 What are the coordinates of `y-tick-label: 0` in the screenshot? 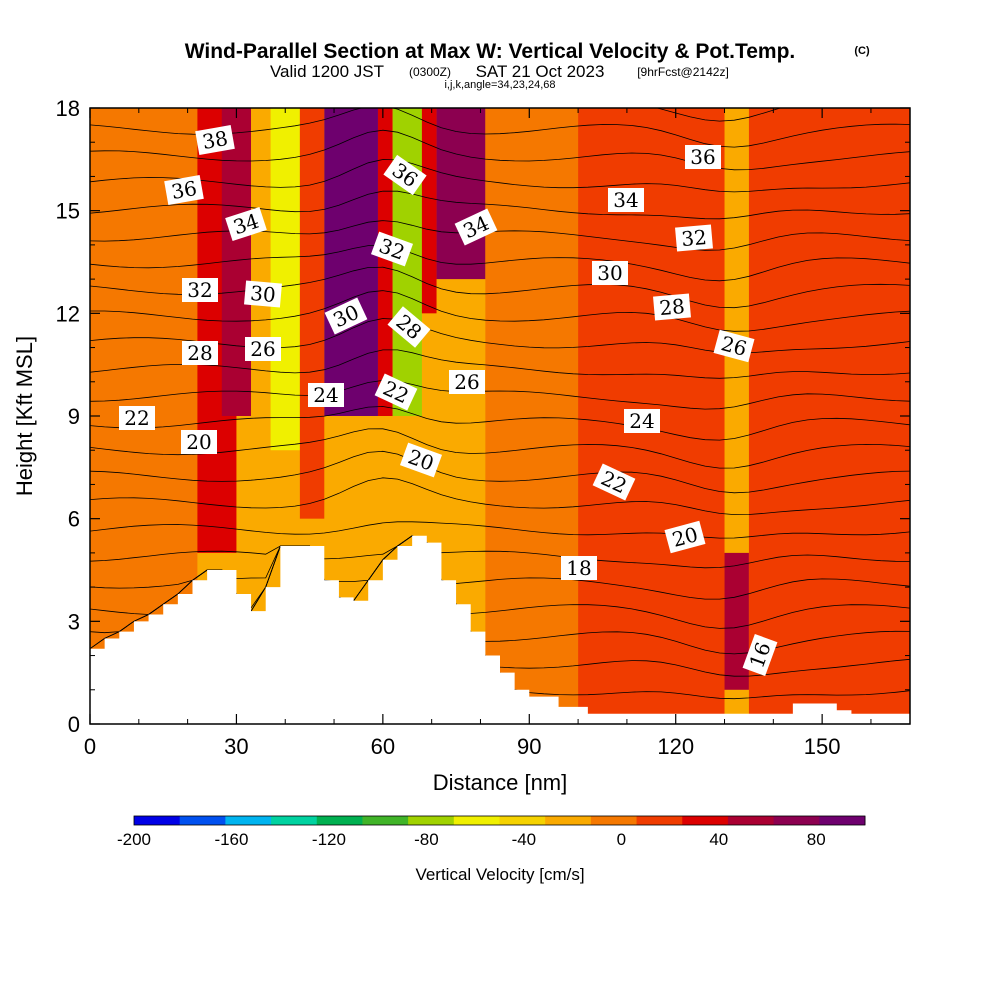 It's located at (74, 724).